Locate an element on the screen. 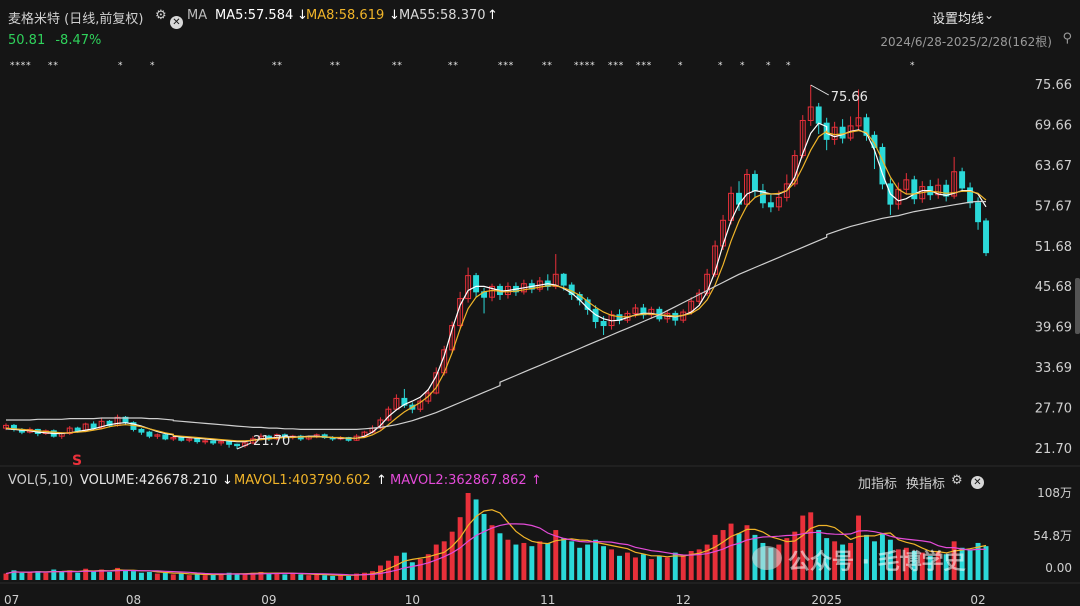 This screenshot has height=606, width=1080. x-tick-label: 02 is located at coordinates (977, 599).